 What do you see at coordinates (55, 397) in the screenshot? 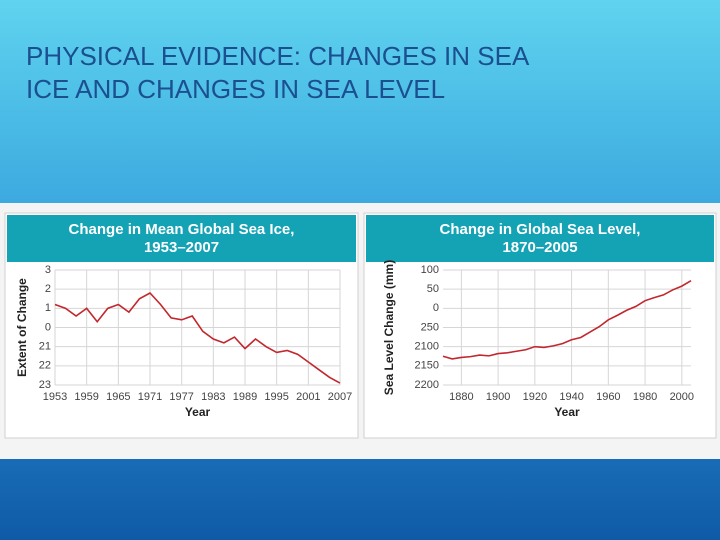
I see `x-tick-label: 1953` at bounding box center [55, 397].